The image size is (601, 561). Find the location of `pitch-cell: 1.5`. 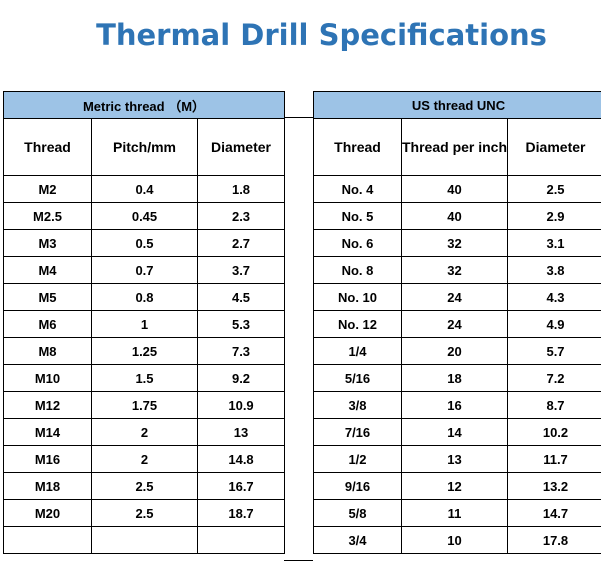

pitch-cell: 1.5 is located at coordinates (145, 378).